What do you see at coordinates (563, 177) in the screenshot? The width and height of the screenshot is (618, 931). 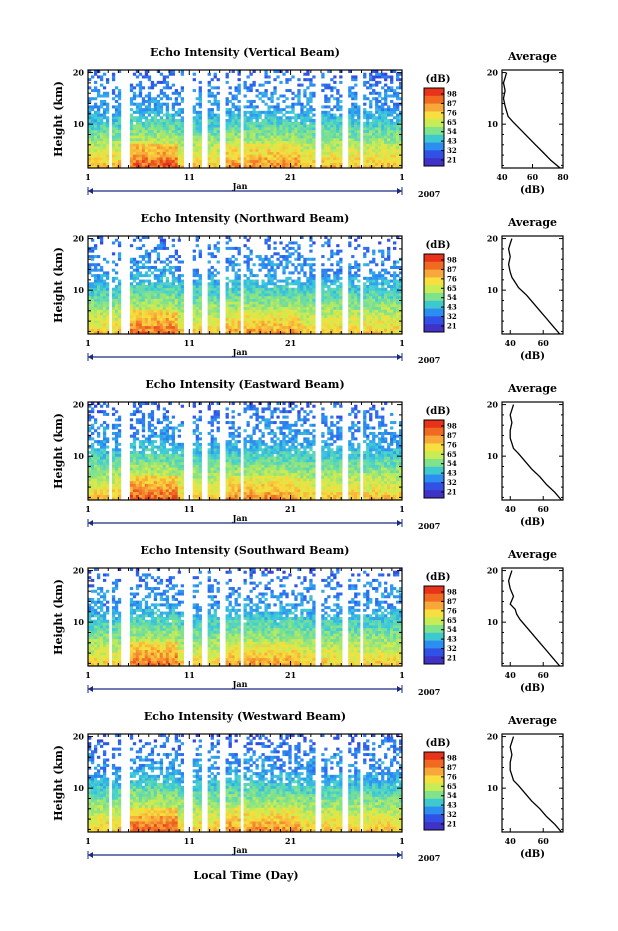 I see `average-x-tick-label: 80` at bounding box center [563, 177].